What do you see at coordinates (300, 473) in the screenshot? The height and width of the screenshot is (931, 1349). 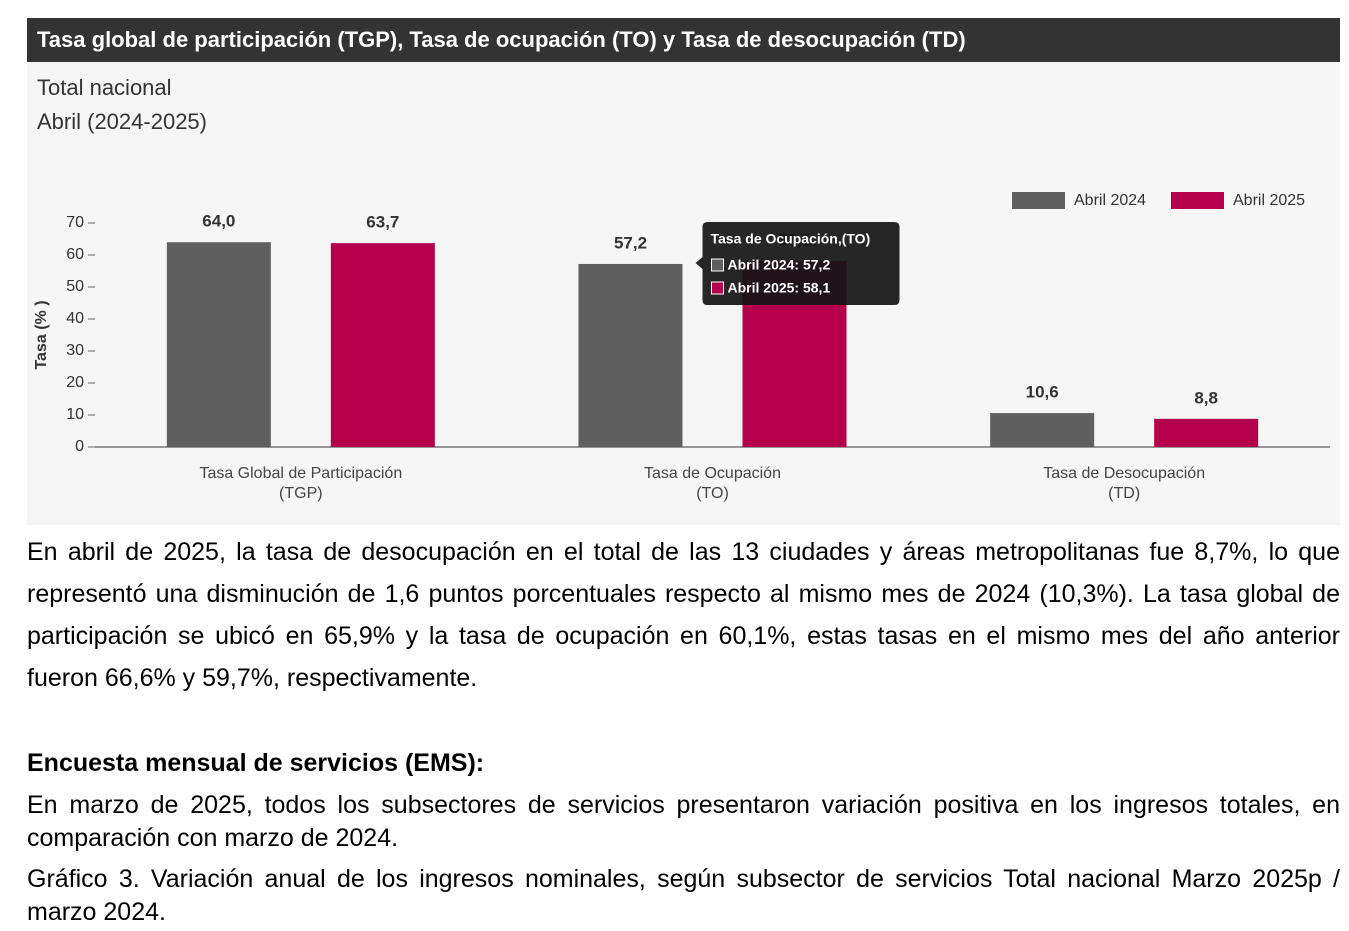 I see `x-tick-label: Tasa Global de Participación` at bounding box center [300, 473].